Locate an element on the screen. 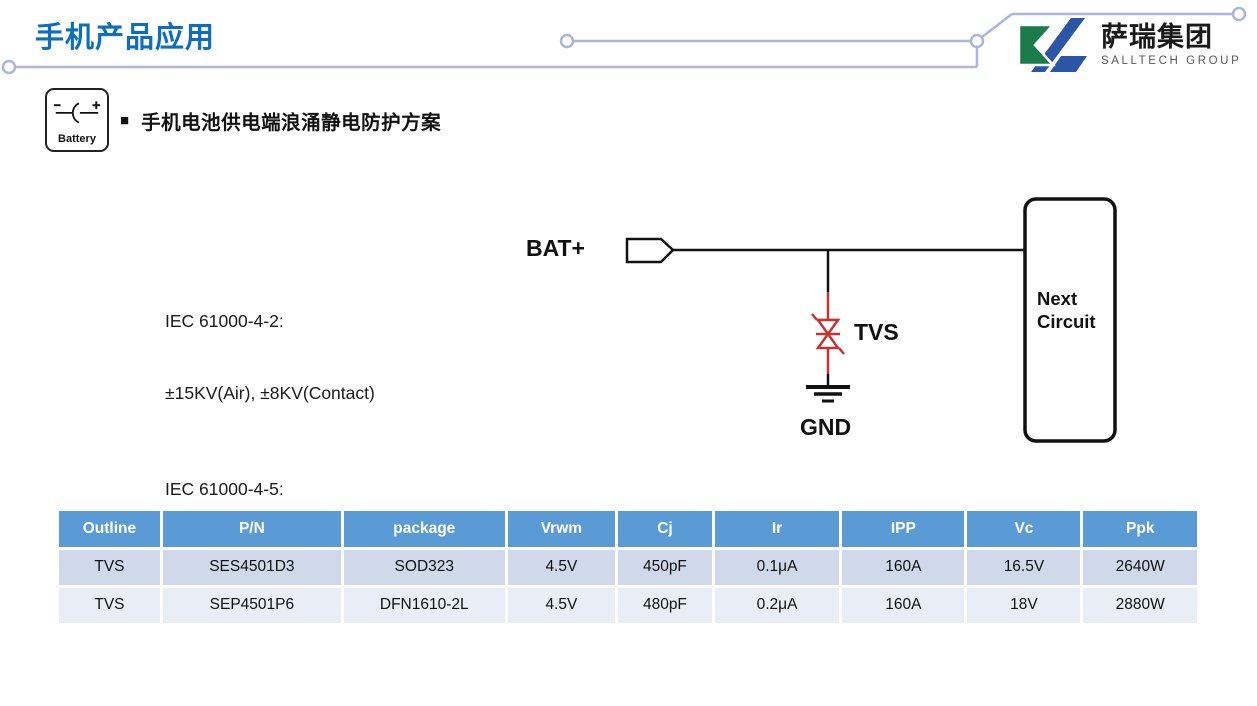  page-title: 手机产品应用 is located at coordinates (125, 38).